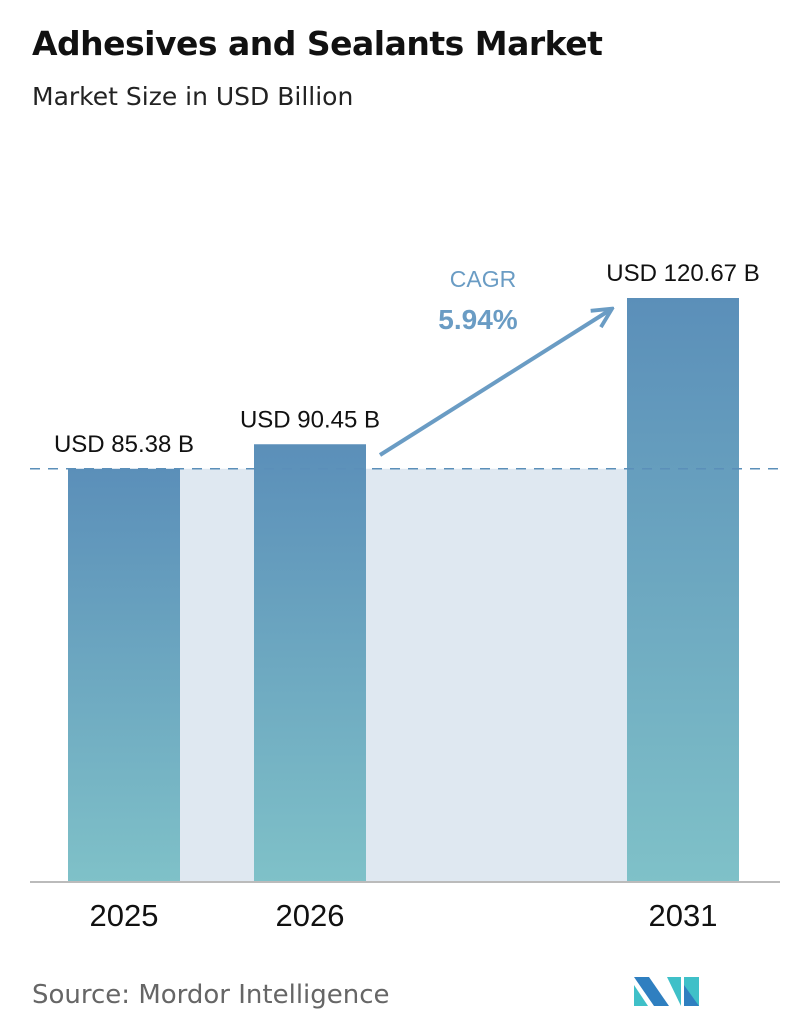 The image size is (796, 1034). I want to click on cagr-label: CAGR, so click(483, 279).